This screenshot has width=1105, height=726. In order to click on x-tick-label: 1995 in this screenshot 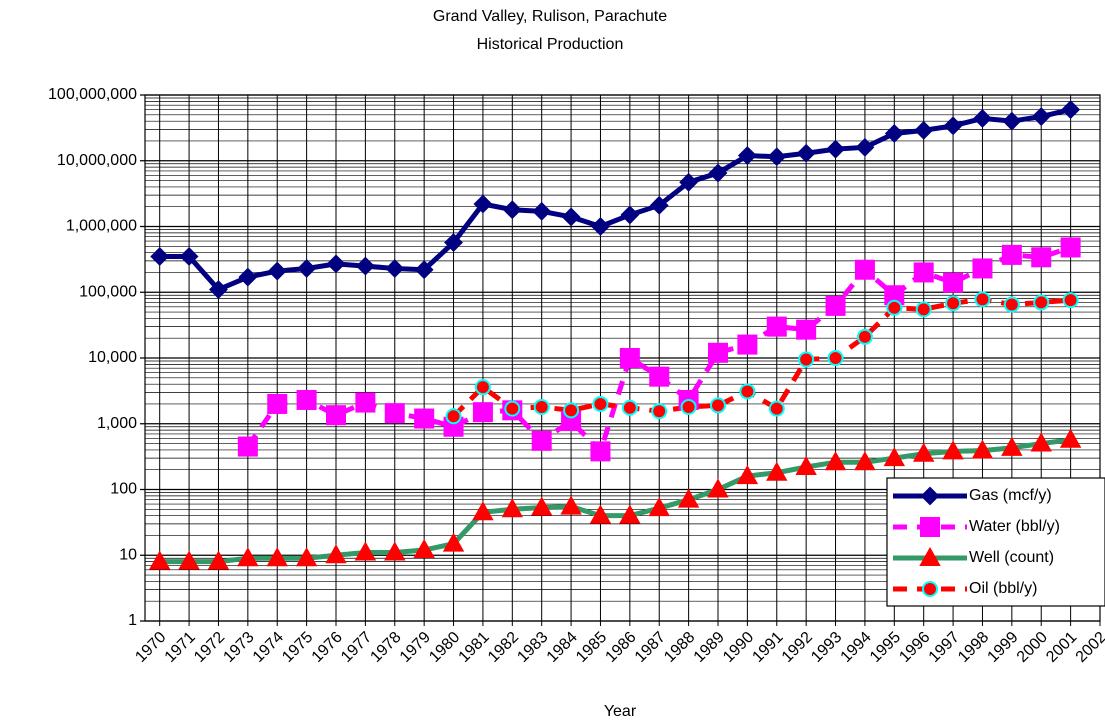, I will do `click(885, 647)`.